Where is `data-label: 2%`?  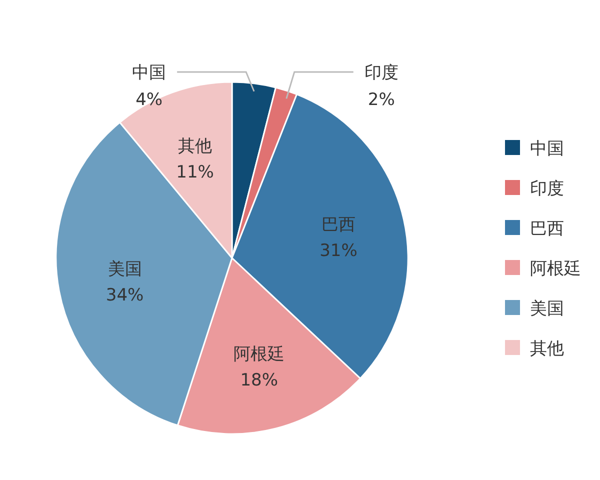
data-label: 2% is located at coordinates (381, 100).